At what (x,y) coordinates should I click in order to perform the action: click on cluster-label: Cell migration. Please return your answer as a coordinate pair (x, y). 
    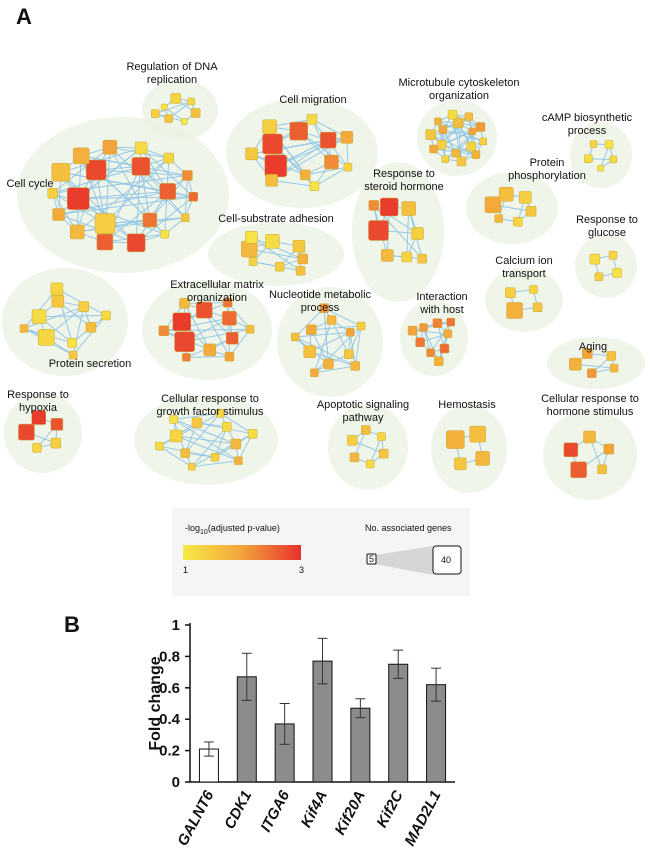
    Looking at the image, I should click on (312, 100).